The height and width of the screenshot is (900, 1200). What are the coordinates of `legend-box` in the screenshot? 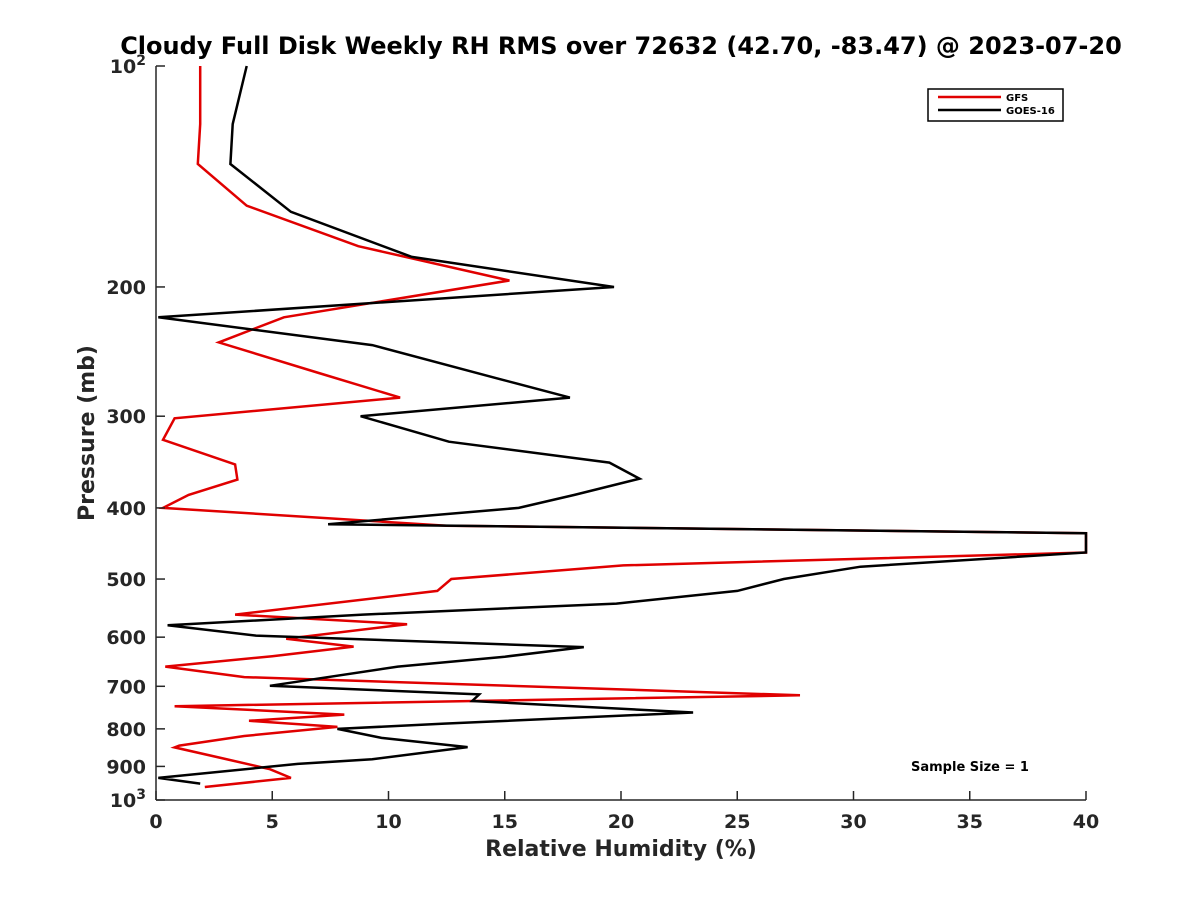 It's located at (995, 105).